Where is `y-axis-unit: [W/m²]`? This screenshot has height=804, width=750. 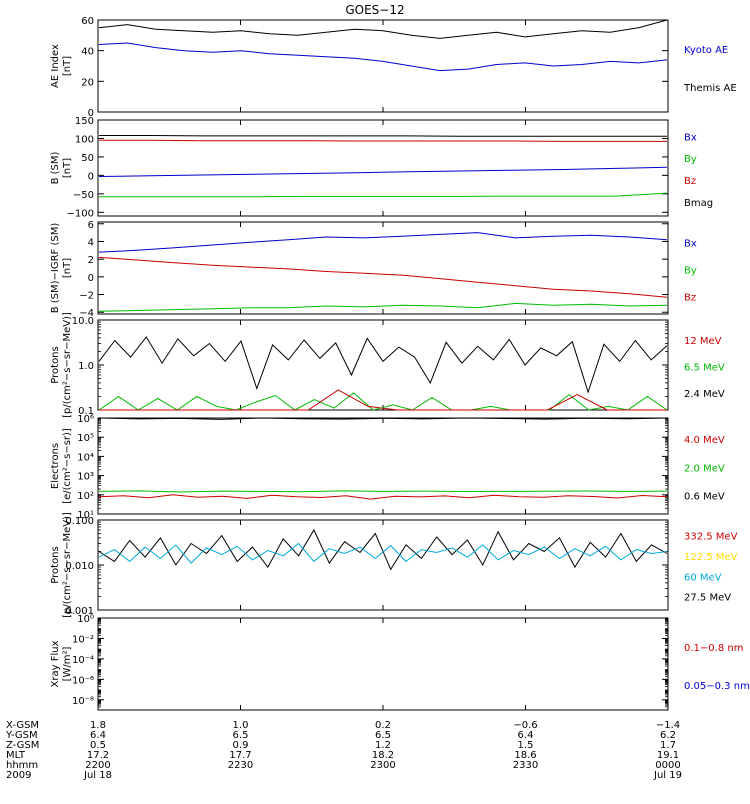
y-axis-unit: [W/m²] is located at coordinates (67, 663).